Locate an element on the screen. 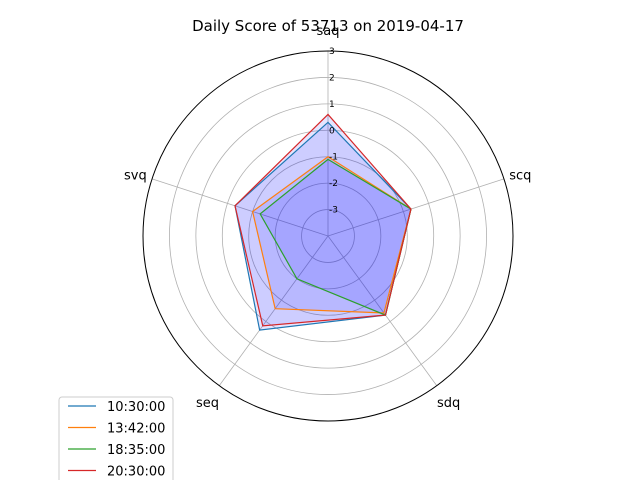  axis-label-seq: seq is located at coordinates (207, 403).